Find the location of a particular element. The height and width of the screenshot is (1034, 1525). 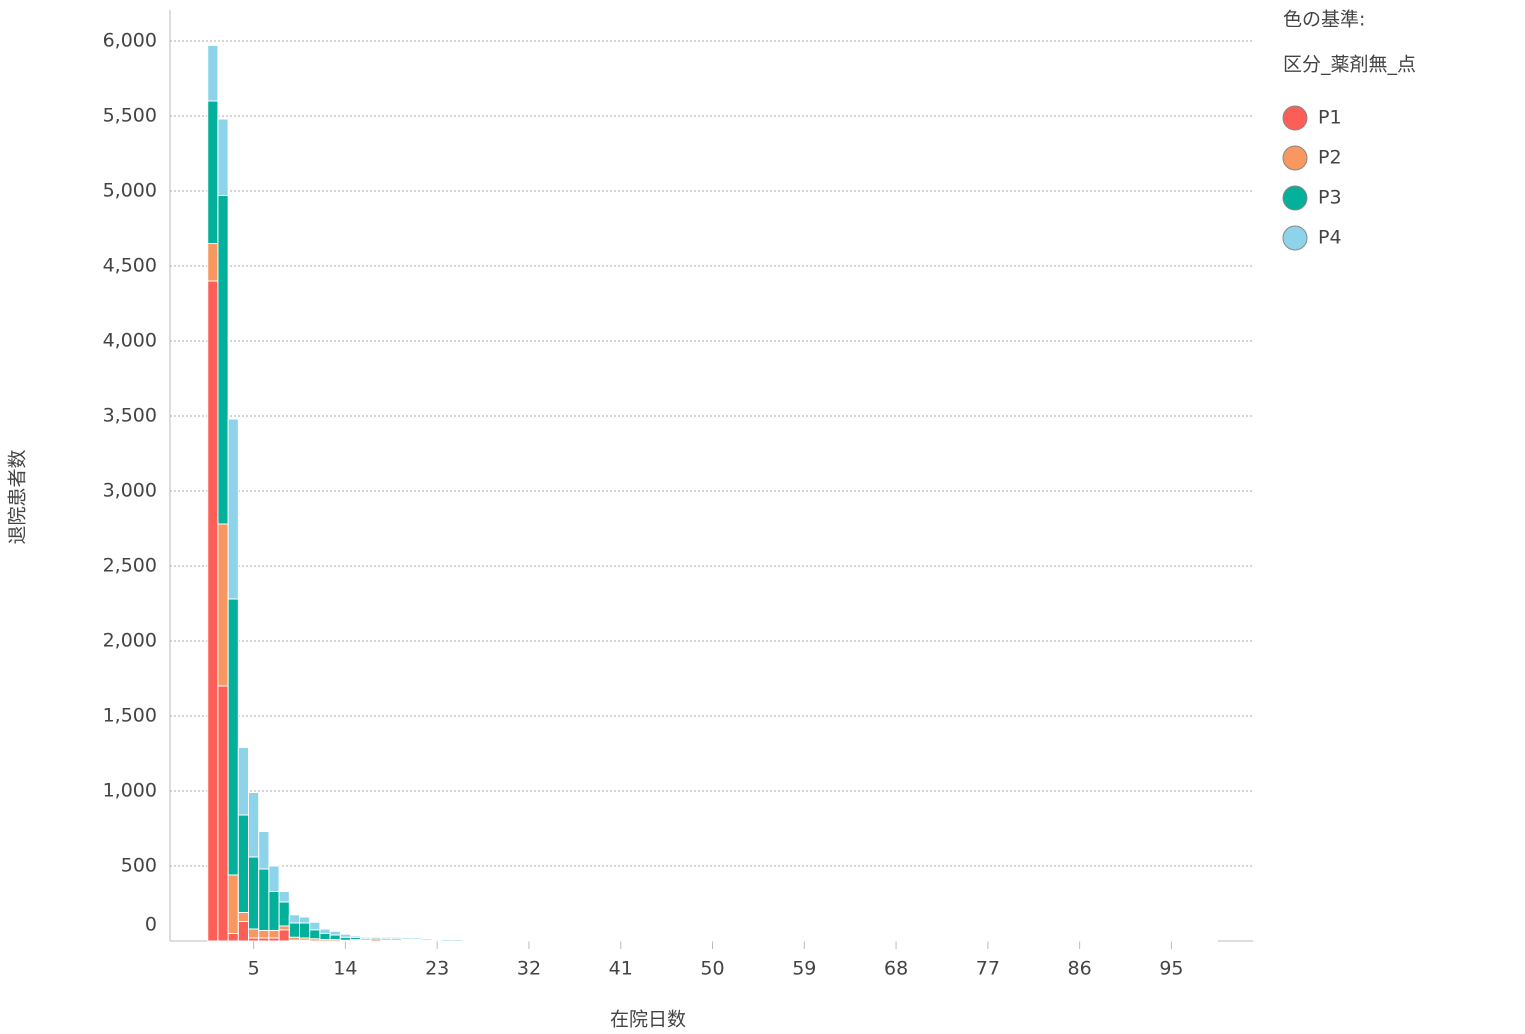

y-tick-label: 5,000 is located at coordinates (130, 191).